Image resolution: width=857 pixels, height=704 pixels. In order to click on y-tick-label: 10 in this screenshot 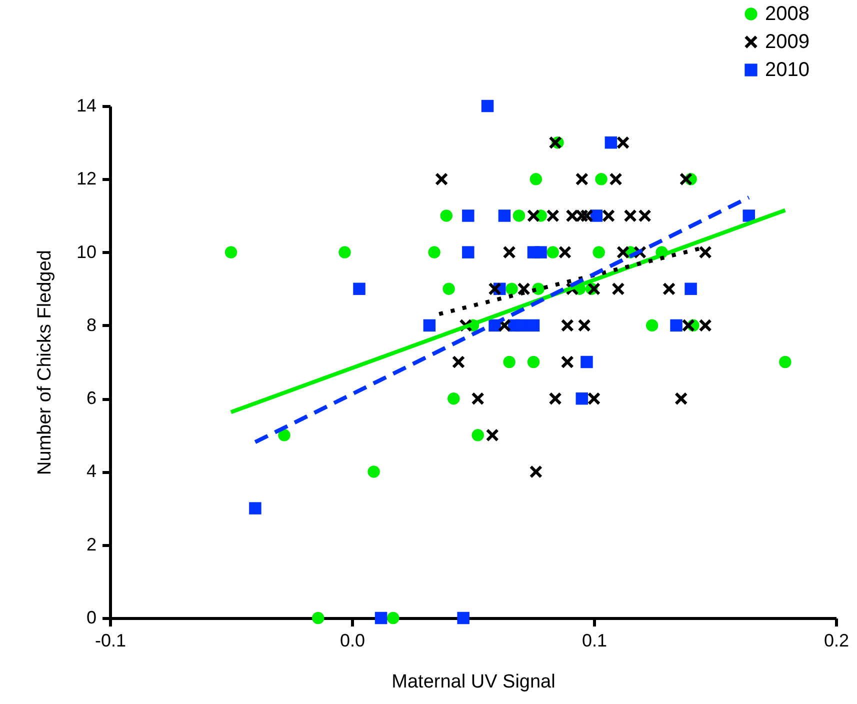, I will do `click(86, 252)`.